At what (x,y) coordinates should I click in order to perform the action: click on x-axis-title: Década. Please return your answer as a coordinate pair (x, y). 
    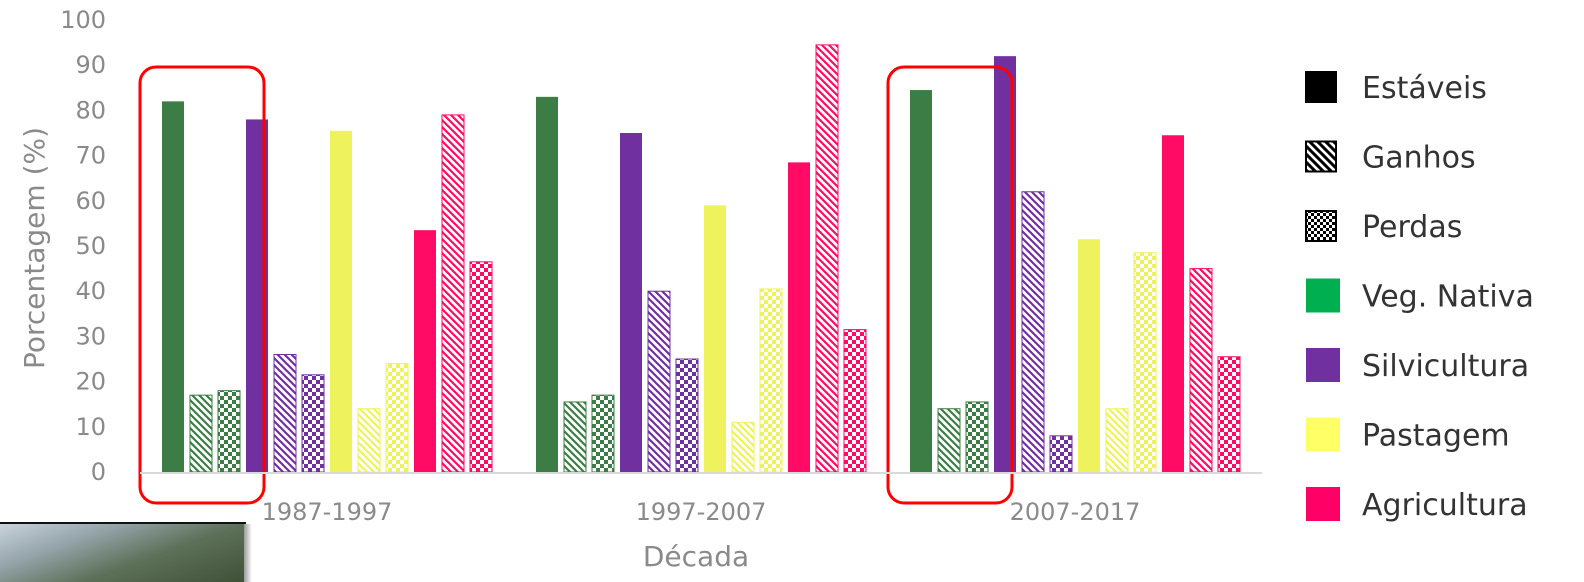
    Looking at the image, I should click on (696, 556).